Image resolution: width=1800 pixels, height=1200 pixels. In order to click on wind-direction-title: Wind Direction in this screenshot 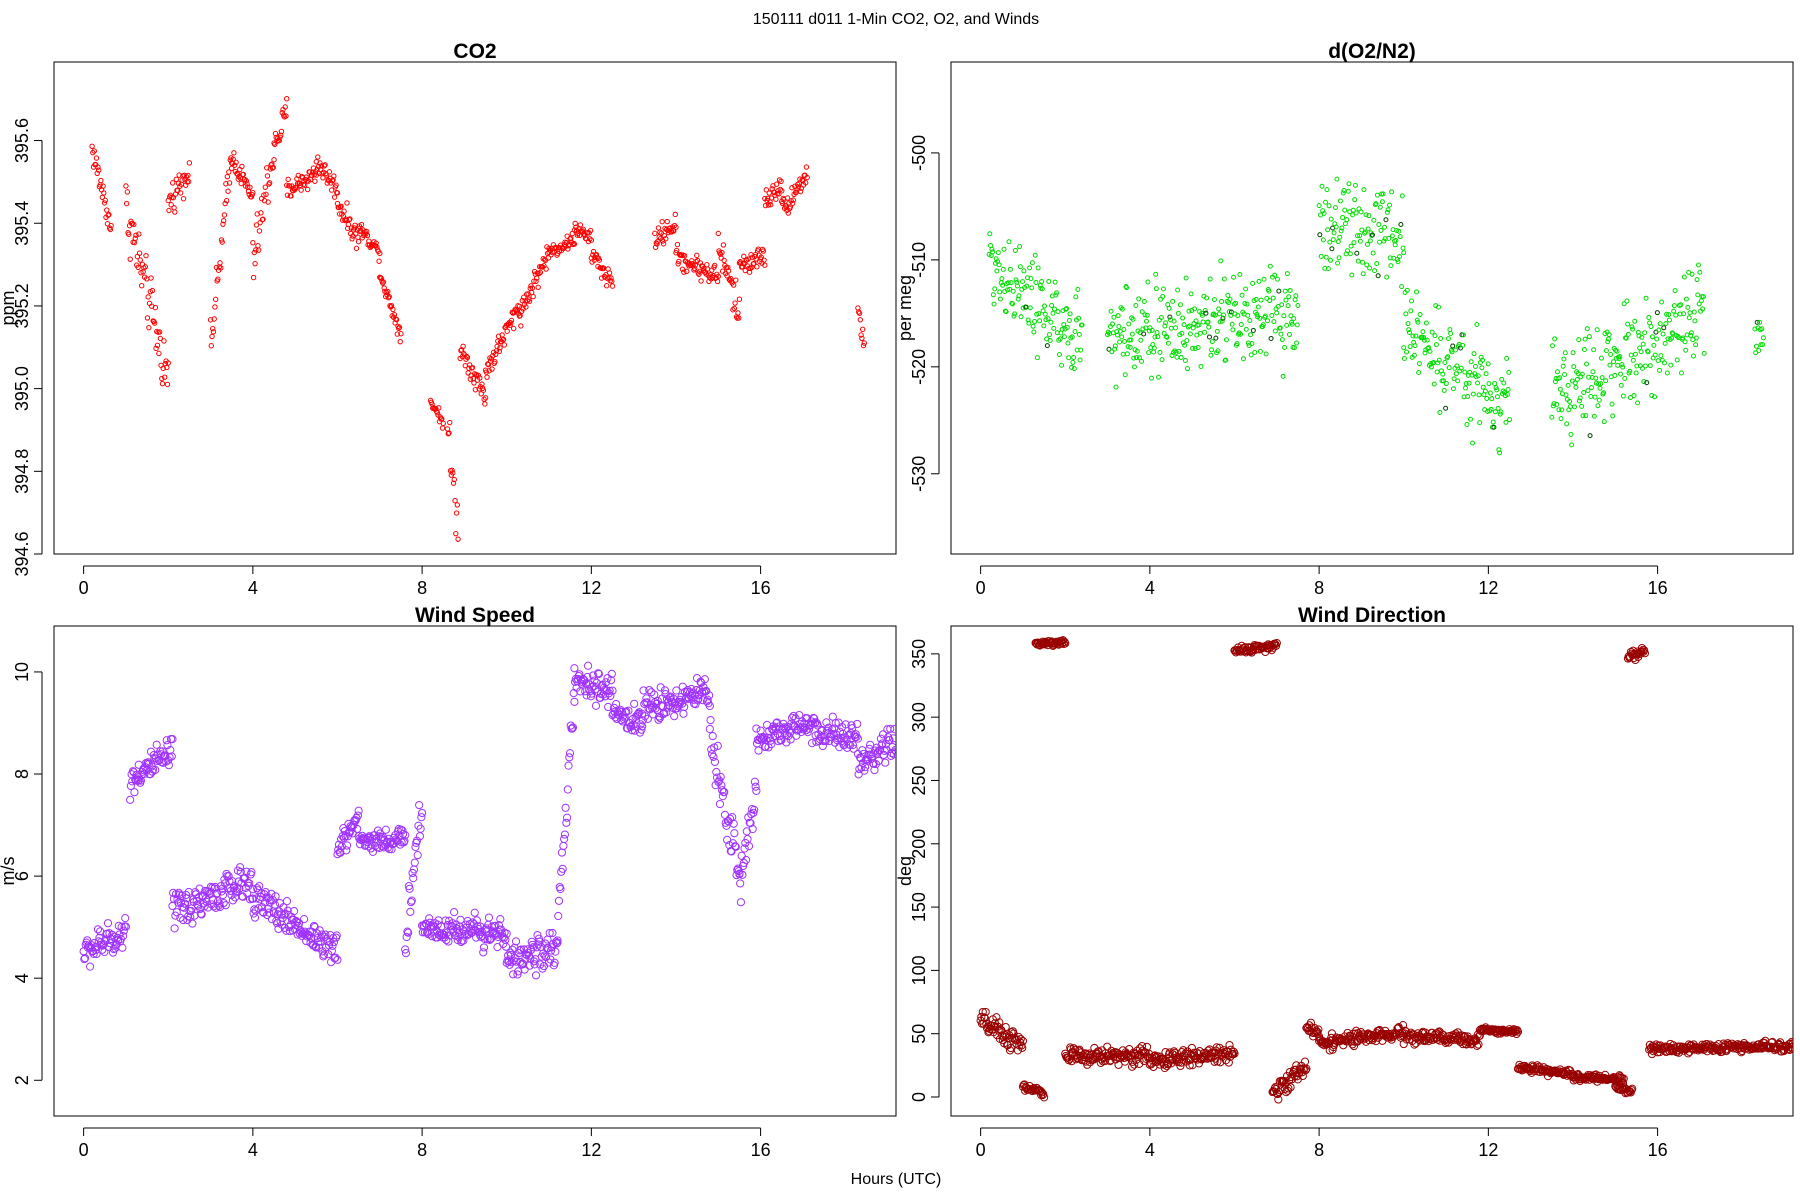, I will do `click(1372, 615)`.